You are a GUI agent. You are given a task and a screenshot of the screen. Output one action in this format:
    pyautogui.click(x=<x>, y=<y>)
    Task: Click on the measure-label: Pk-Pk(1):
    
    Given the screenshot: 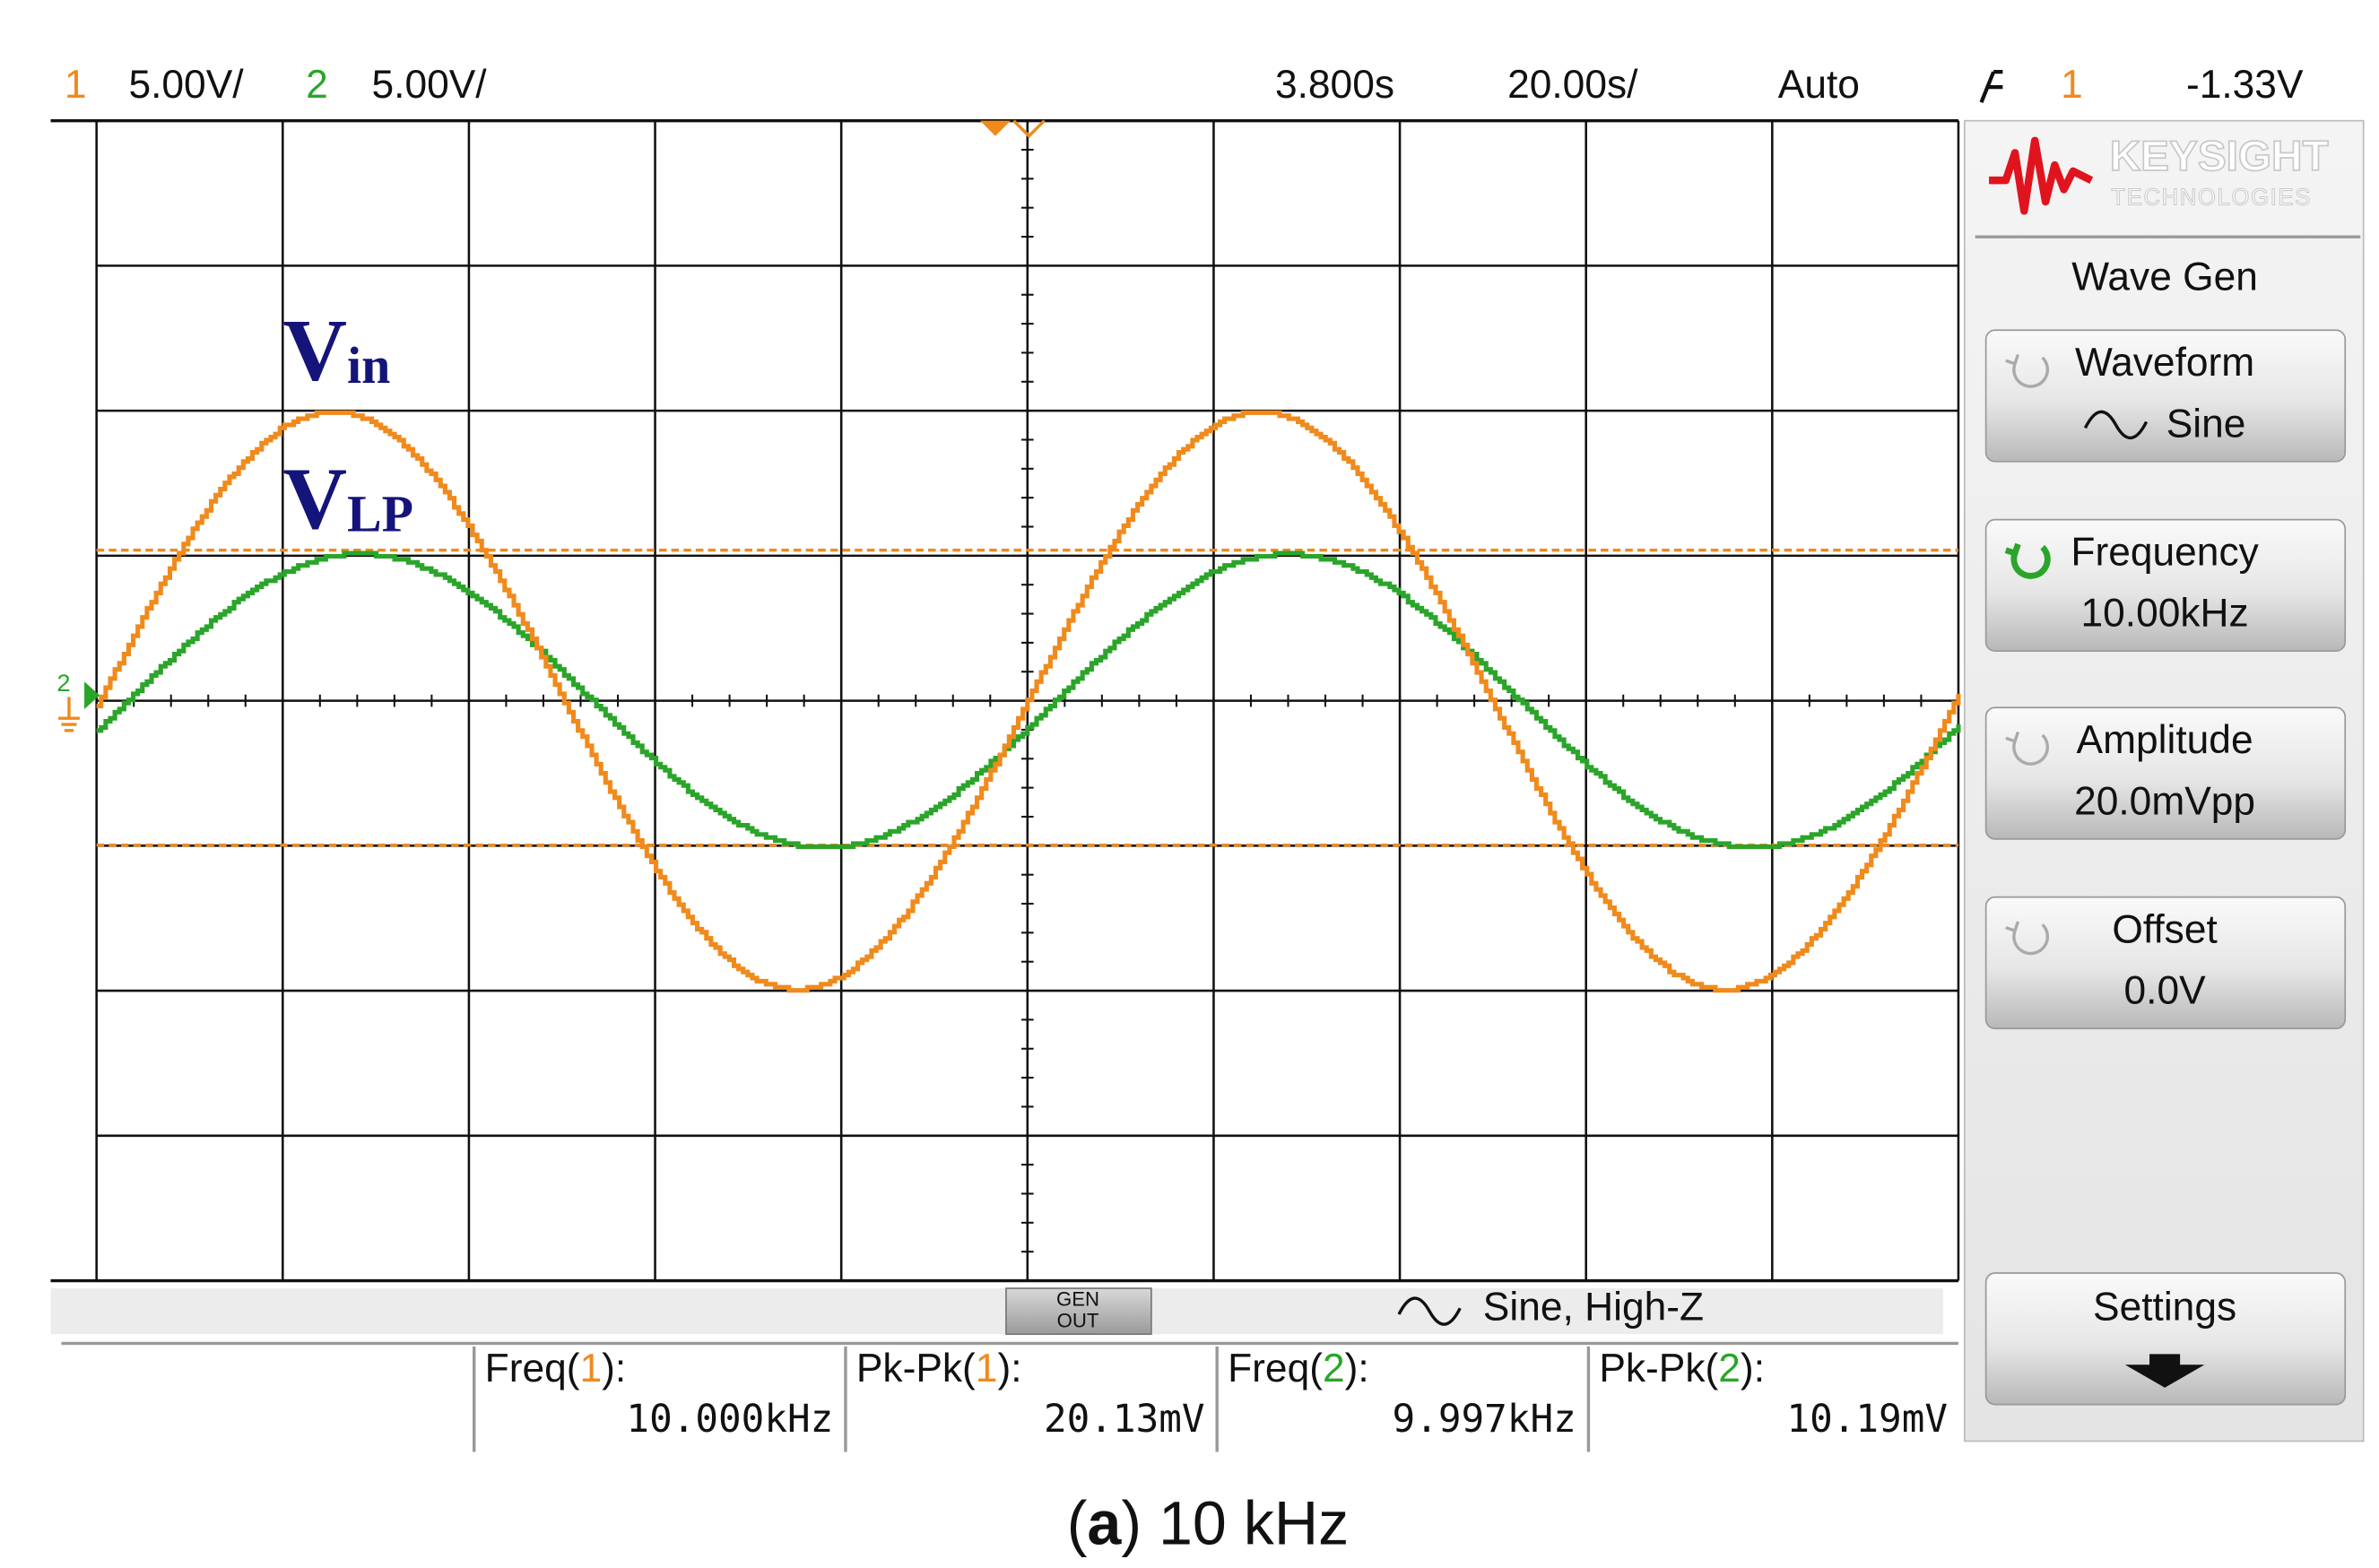 What is the action you would take?
    pyautogui.click(x=939, y=1368)
    